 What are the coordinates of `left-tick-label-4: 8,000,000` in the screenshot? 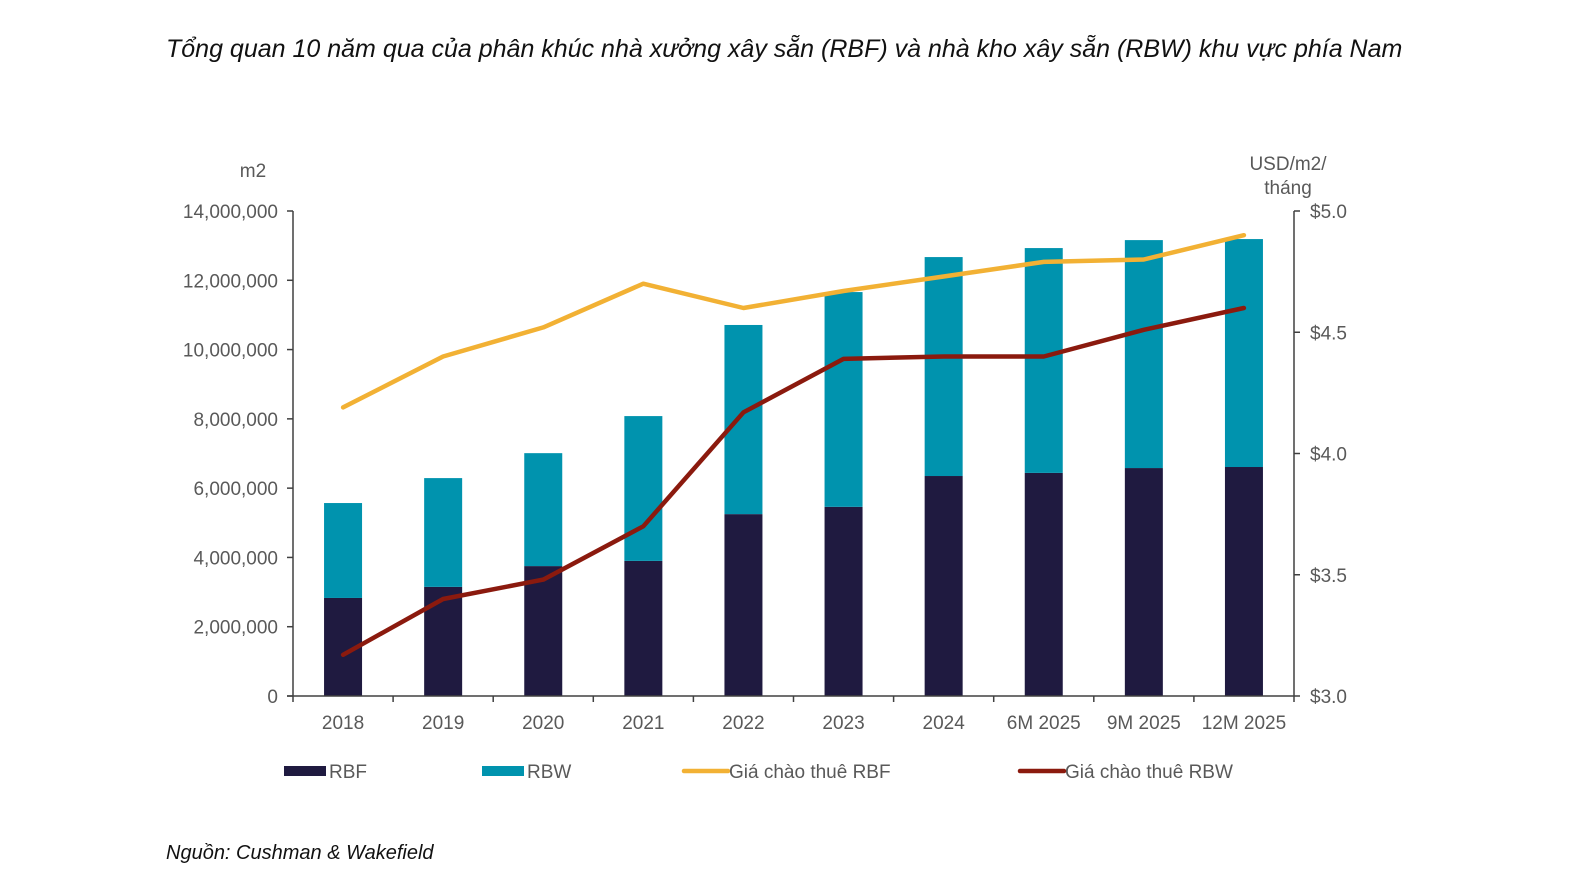 It's located at (235, 420).